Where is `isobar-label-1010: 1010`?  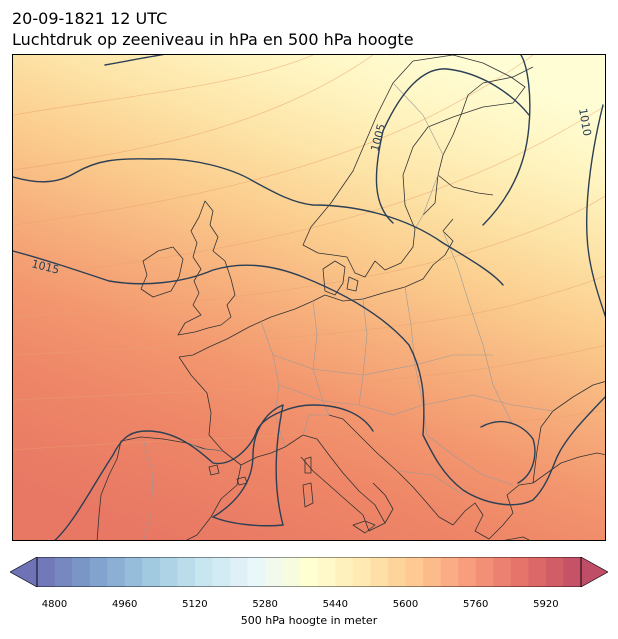
isobar-label-1010: 1010 is located at coordinates (585, 122).